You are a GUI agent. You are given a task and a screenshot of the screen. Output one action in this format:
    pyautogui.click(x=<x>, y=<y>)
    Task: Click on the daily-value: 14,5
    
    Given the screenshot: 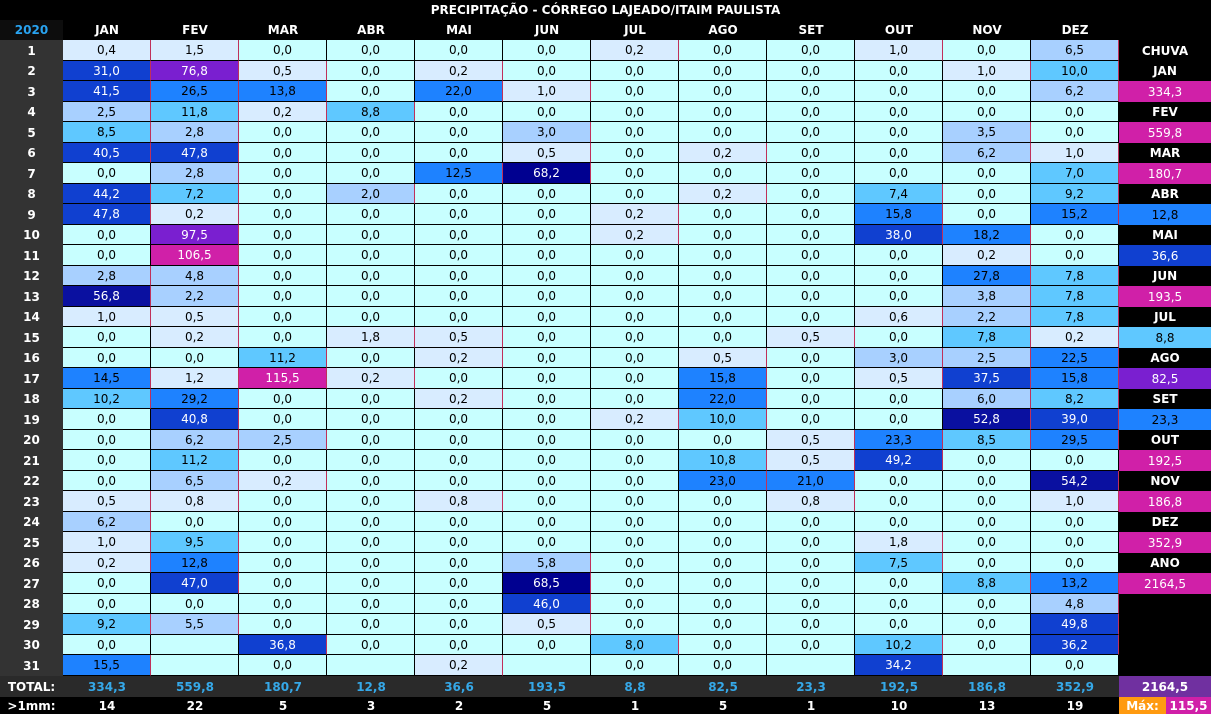 What is the action you would take?
    pyautogui.click(x=107, y=378)
    